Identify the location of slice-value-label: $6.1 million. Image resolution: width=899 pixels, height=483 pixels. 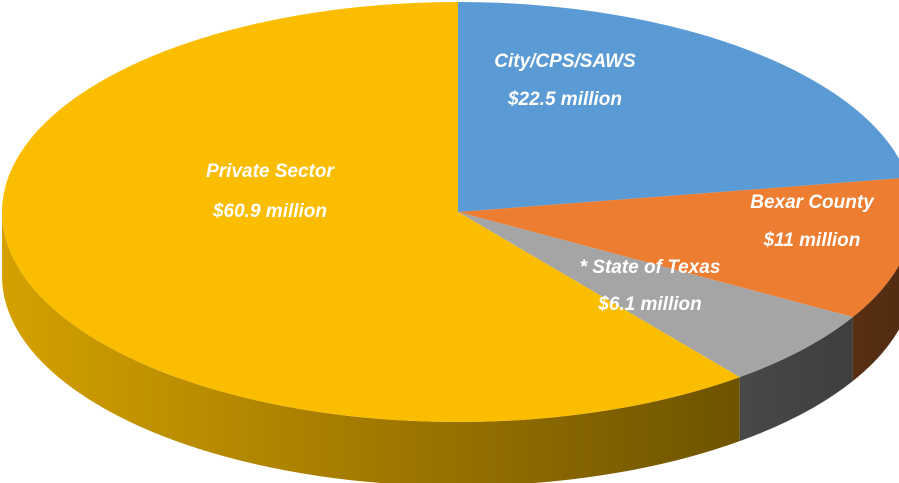
(649, 304).